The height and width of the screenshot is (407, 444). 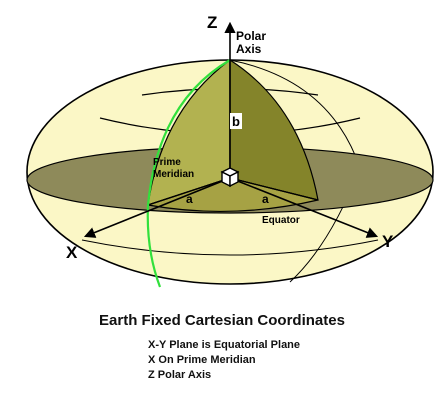 I want to click on x-axis, so click(x=157, y=207).